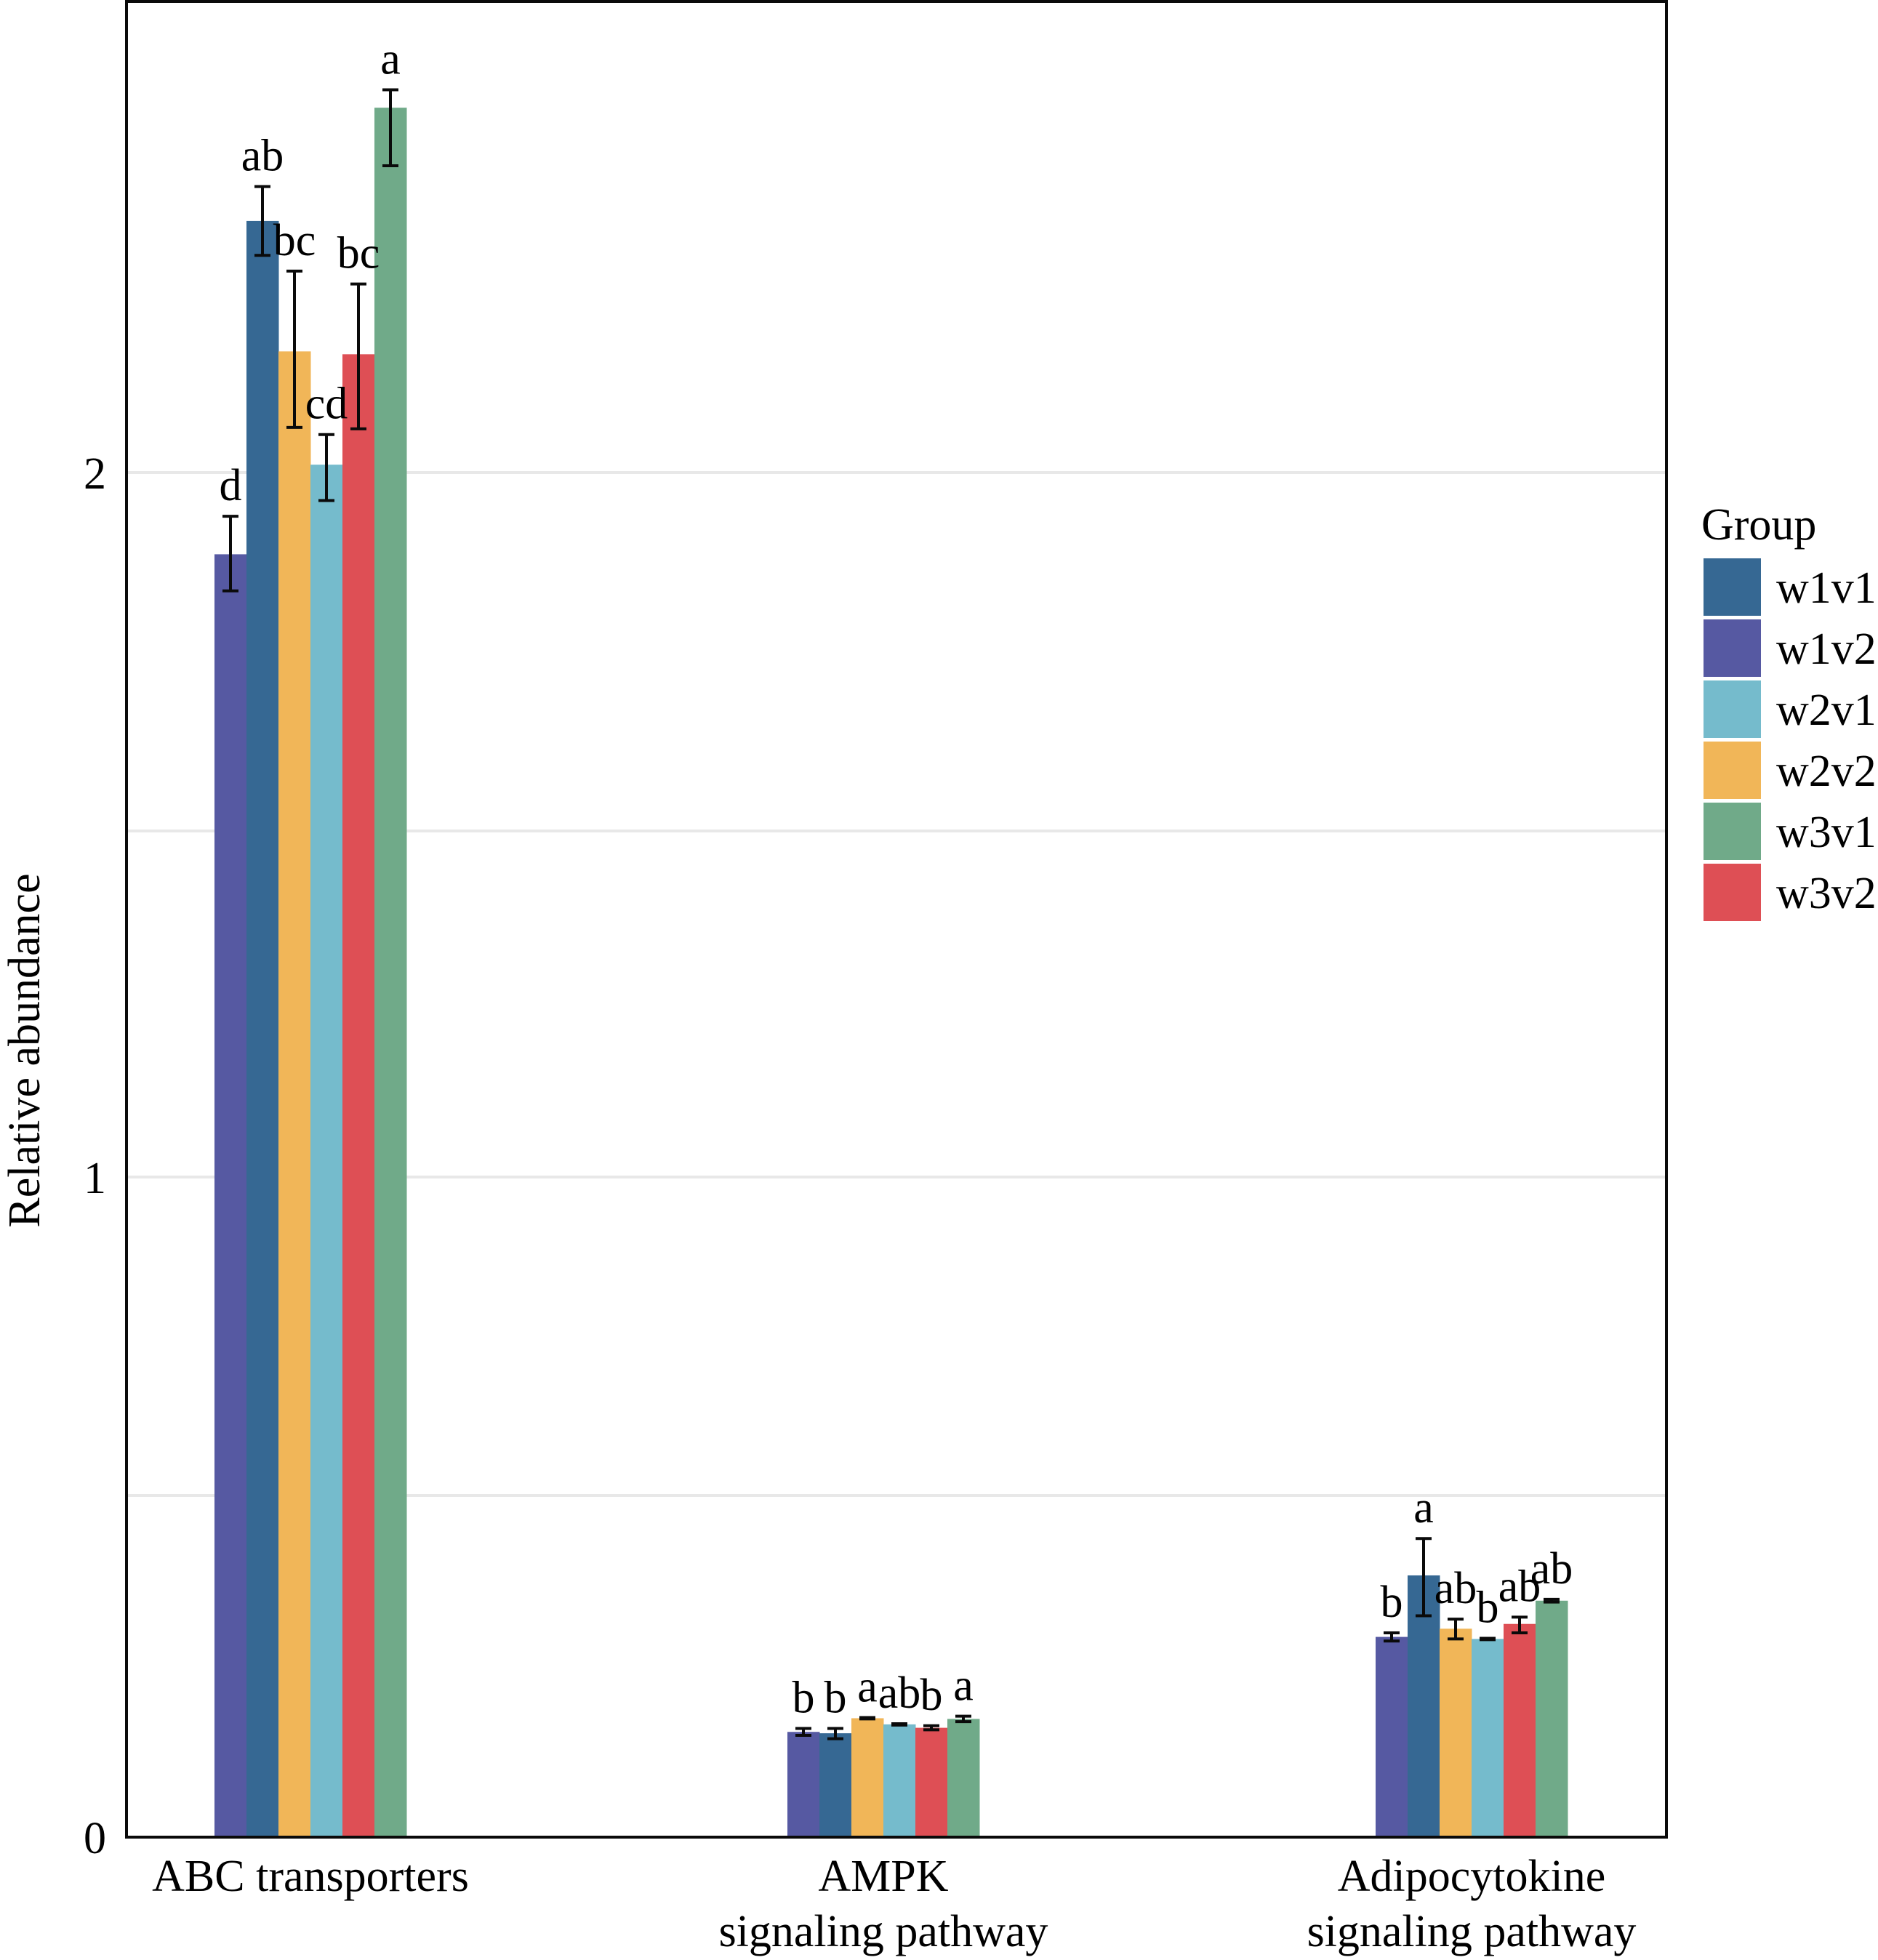 The width and height of the screenshot is (1878, 1960). Describe the element at coordinates (1827, 833) in the screenshot. I see `legend-label: w3v1` at that location.